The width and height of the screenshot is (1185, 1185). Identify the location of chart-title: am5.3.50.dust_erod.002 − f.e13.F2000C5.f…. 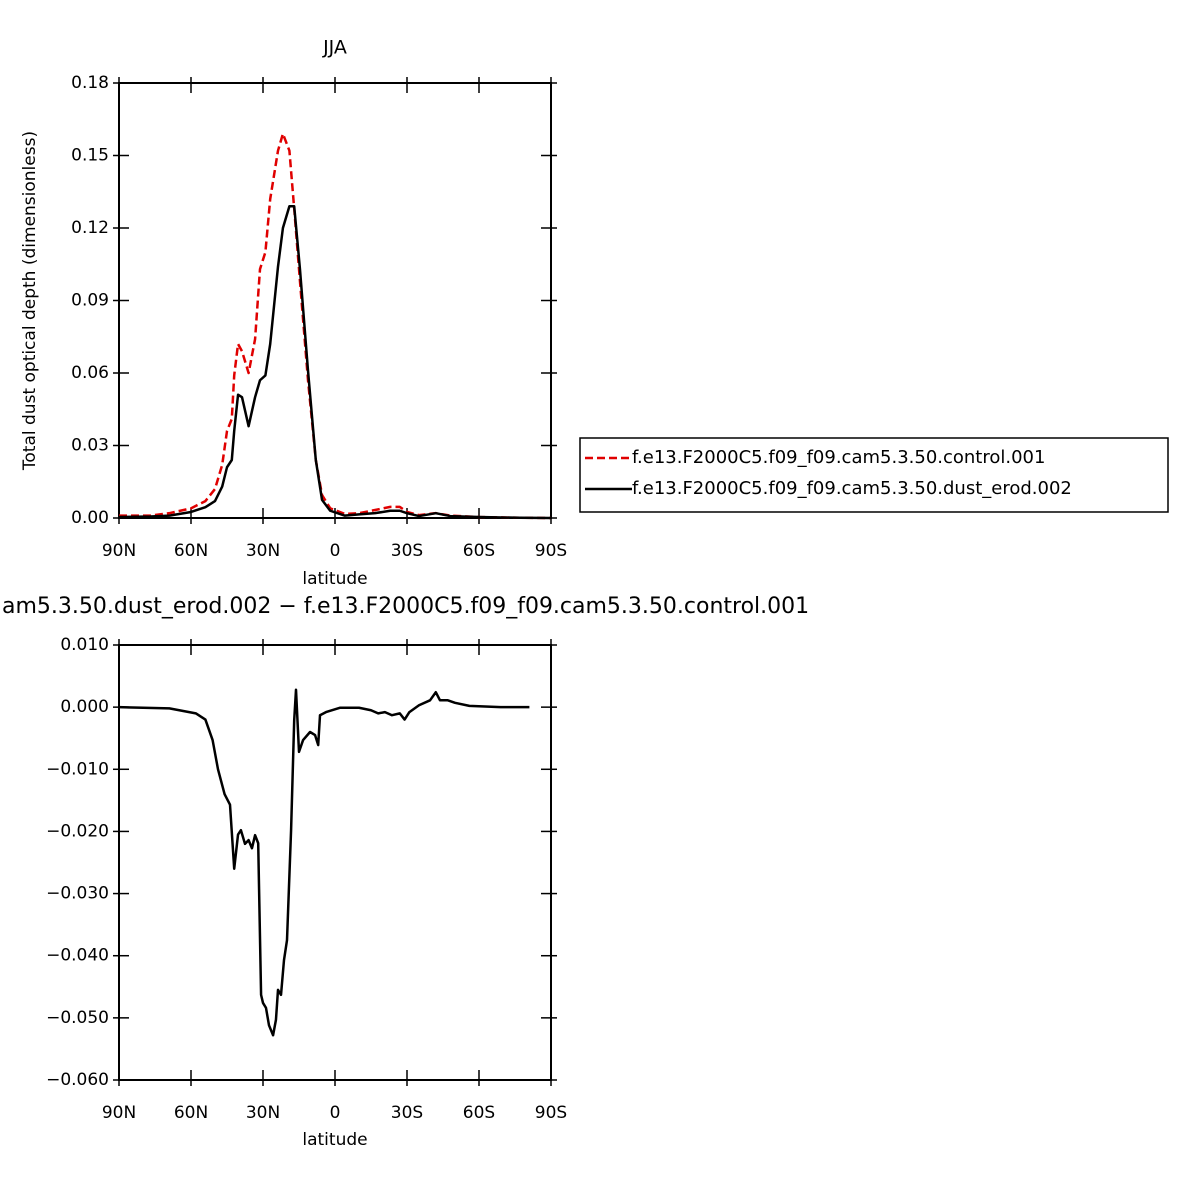
(405, 606).